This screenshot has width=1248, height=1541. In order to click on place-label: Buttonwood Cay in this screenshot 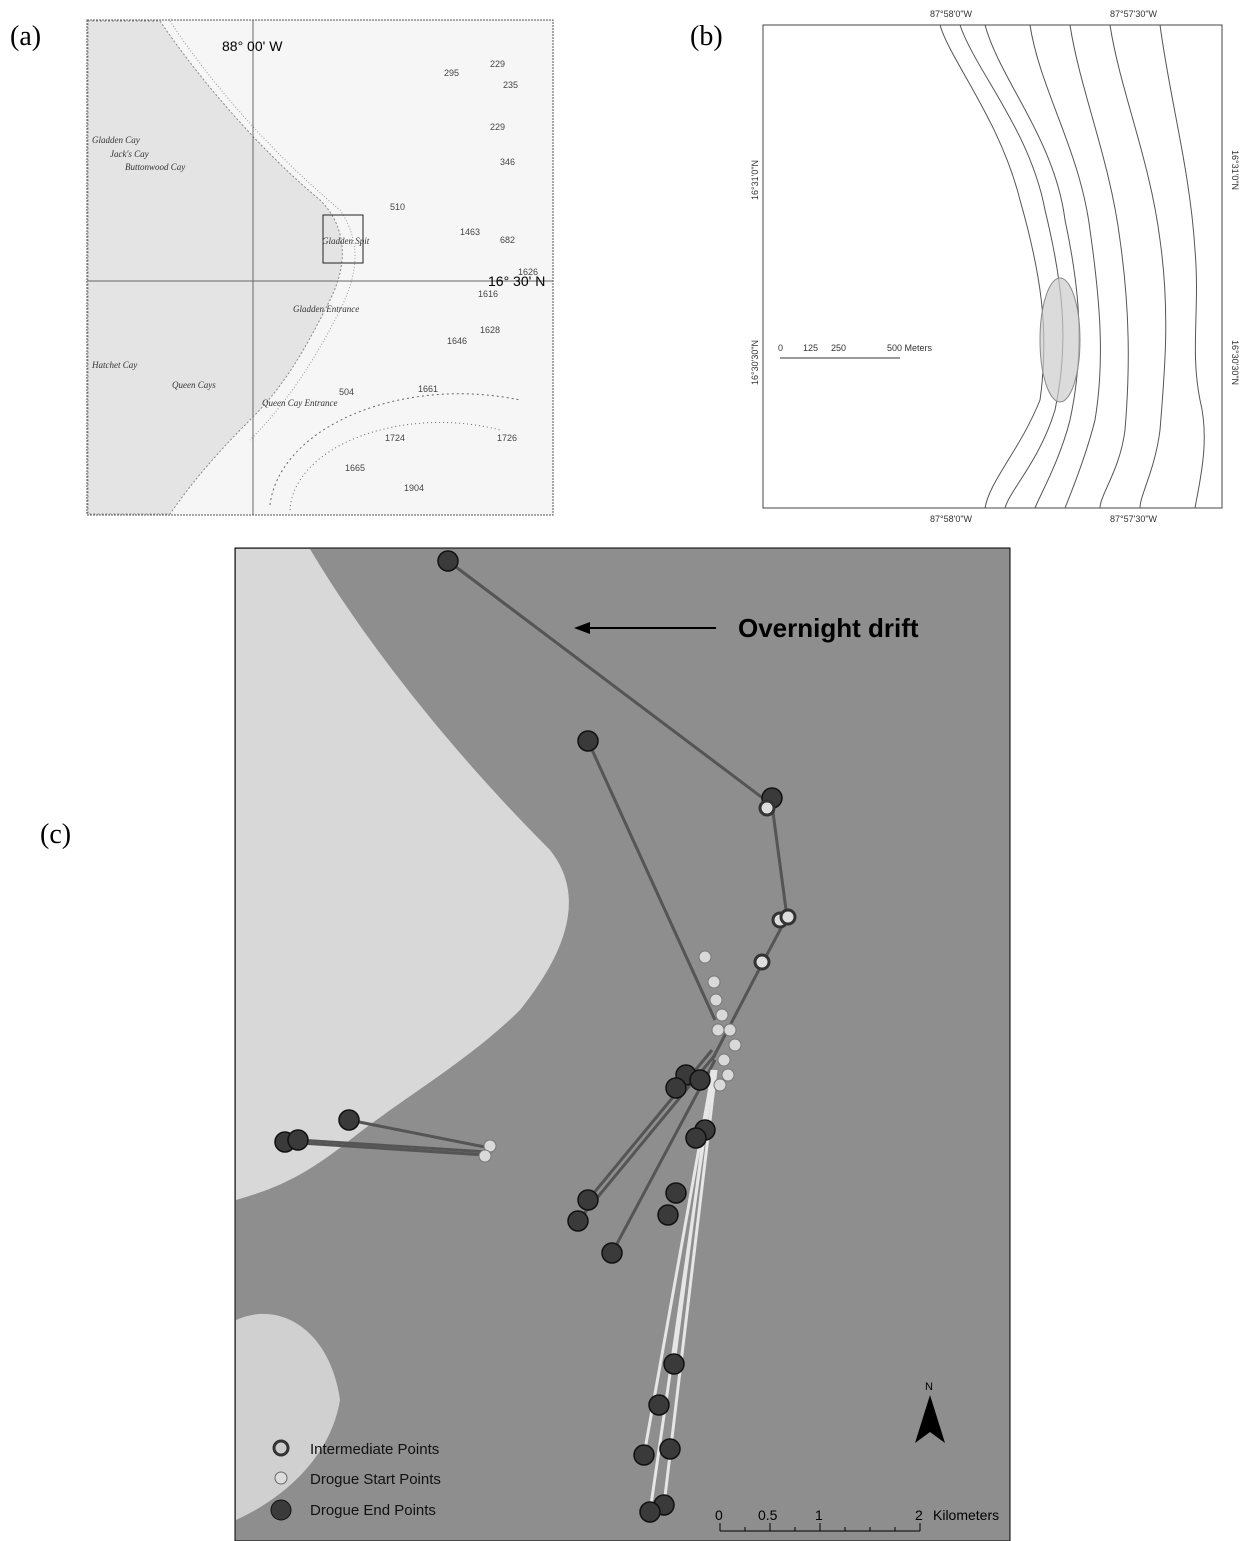, I will do `click(155, 167)`.